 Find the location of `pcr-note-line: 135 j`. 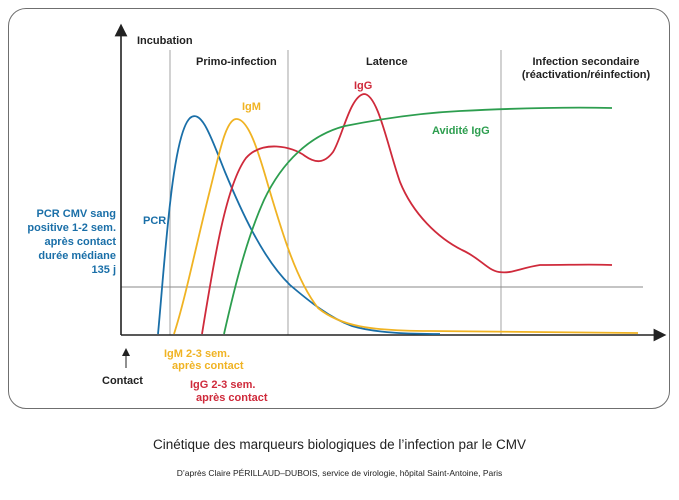

pcr-note-line: 135 j is located at coordinates (104, 270).